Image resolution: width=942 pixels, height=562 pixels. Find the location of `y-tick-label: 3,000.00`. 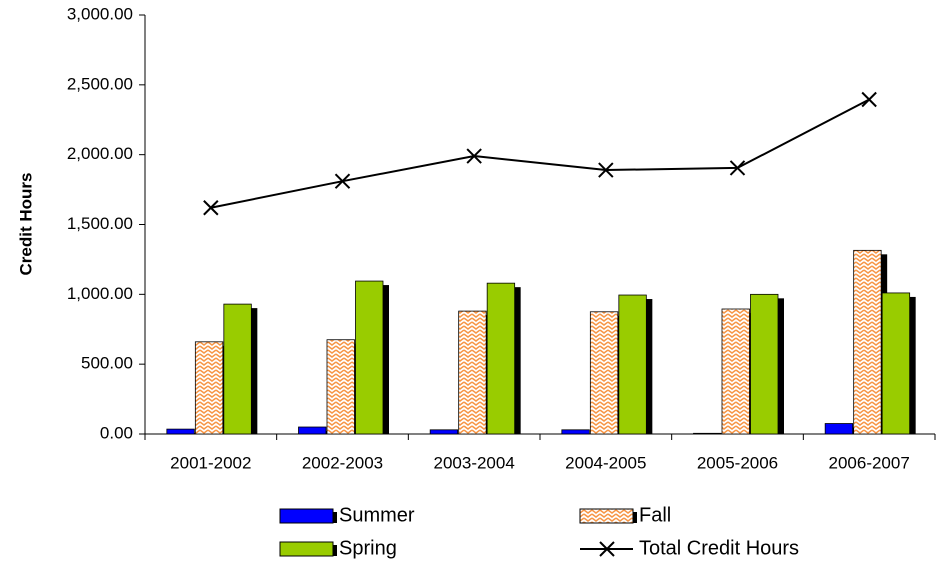

y-tick-label: 3,000.00 is located at coordinates (100, 13).